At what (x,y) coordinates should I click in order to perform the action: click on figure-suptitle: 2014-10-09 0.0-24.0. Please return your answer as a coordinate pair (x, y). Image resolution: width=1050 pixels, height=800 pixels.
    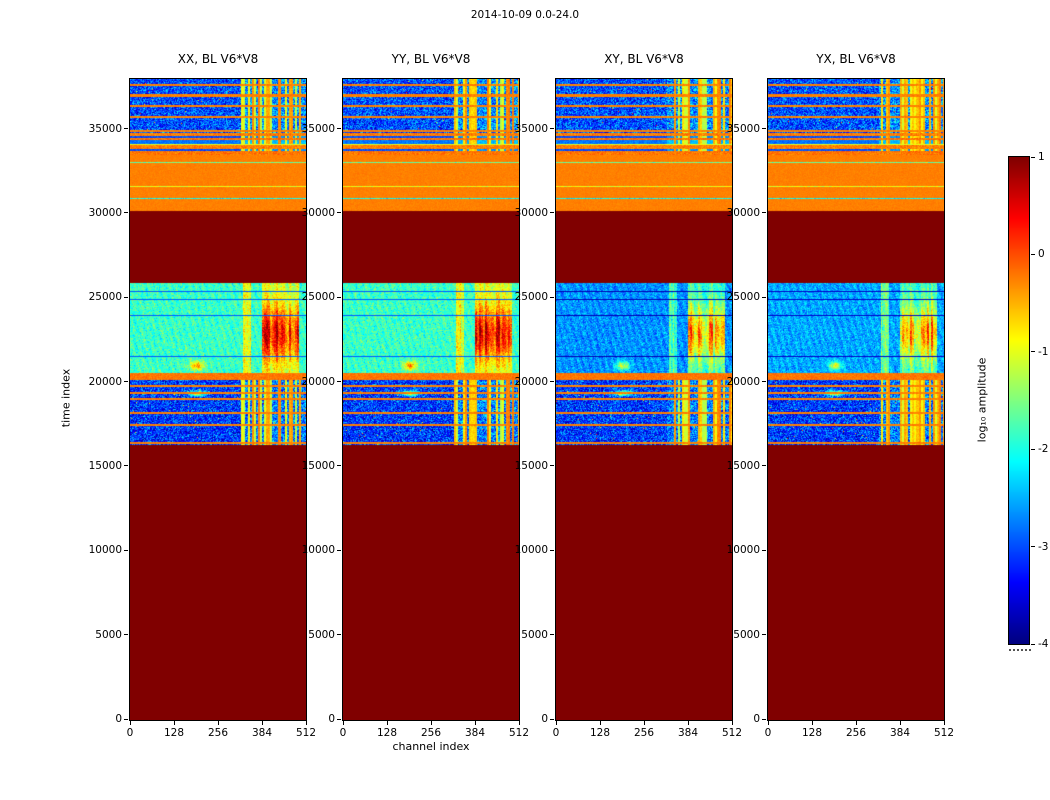
    Looking at the image, I should click on (525, 15).